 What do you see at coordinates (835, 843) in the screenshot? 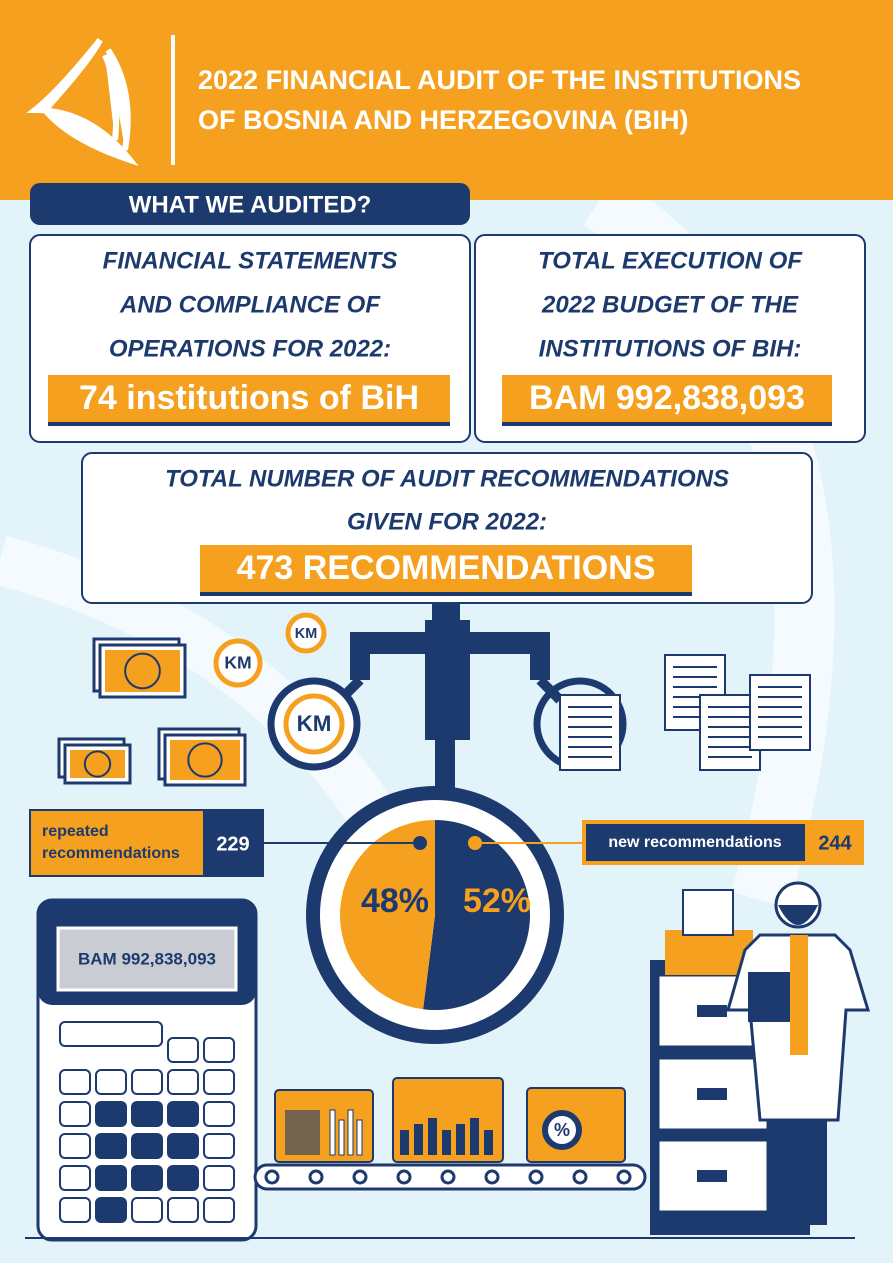
I see `callout-count: 244` at bounding box center [835, 843].